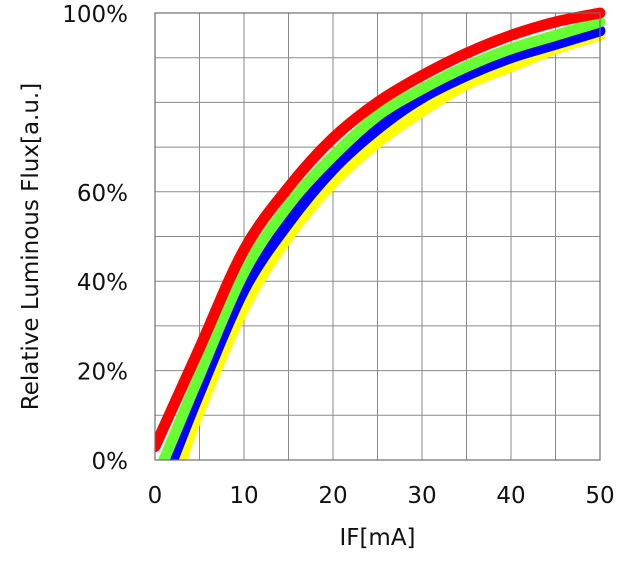 The height and width of the screenshot is (562, 617). I want to click on x-tick-label: 0, so click(155, 496).